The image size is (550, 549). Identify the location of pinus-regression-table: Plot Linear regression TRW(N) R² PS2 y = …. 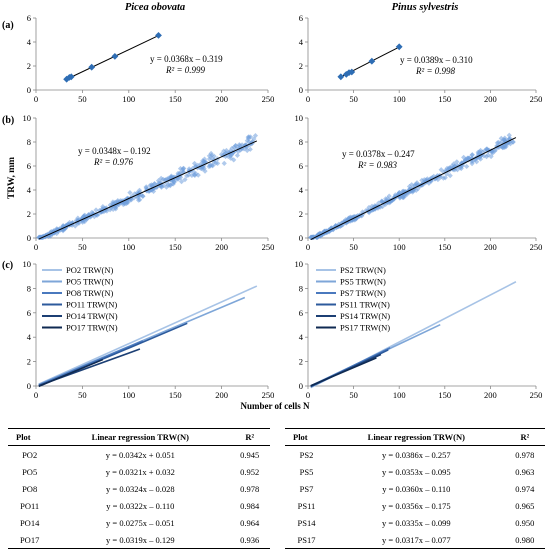
(415, 488).